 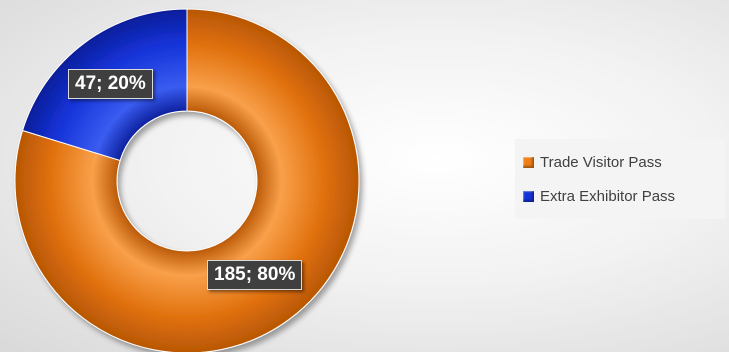 I want to click on legend-swatch-trade-visitor-pass, so click(x=528, y=162).